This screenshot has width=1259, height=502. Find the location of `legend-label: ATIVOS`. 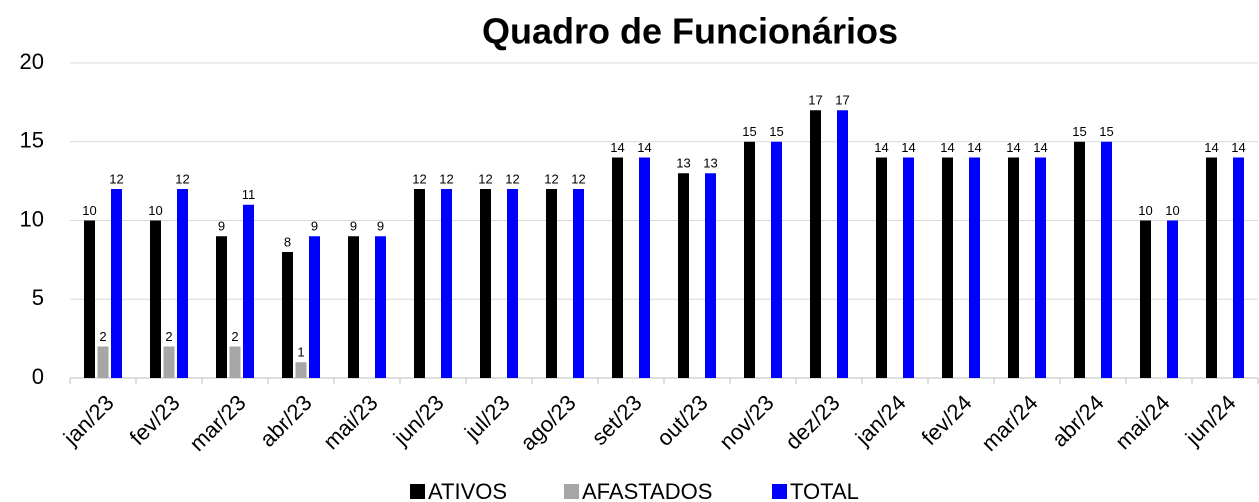

legend-label: ATIVOS is located at coordinates (467, 490).